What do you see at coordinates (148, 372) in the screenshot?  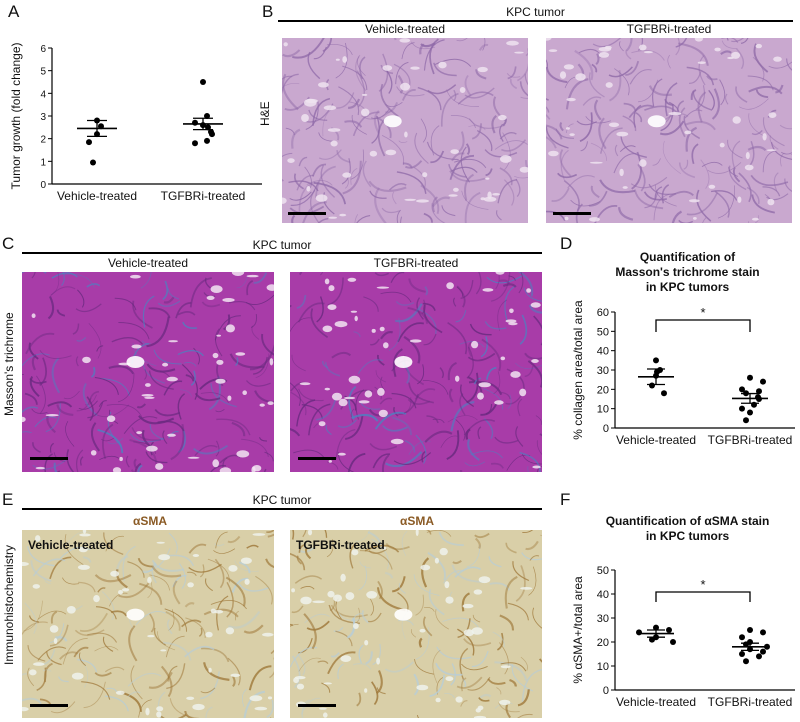 I see `trichrome-vehicle-image` at bounding box center [148, 372].